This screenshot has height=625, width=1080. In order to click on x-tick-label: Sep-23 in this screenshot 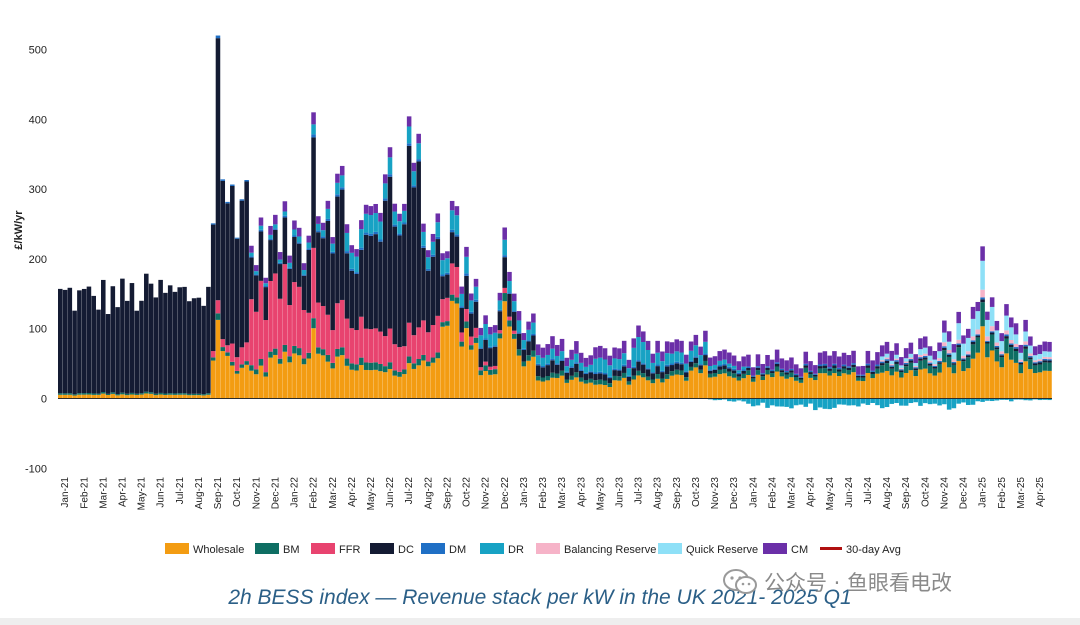, I will do `click(677, 493)`.